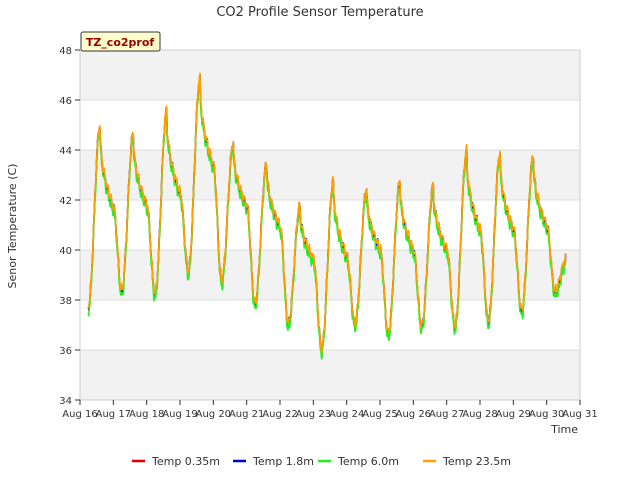 This screenshot has width=640, height=480. Describe the element at coordinates (146, 414) in the screenshot. I see `x-tick-label: Aug 18` at that location.